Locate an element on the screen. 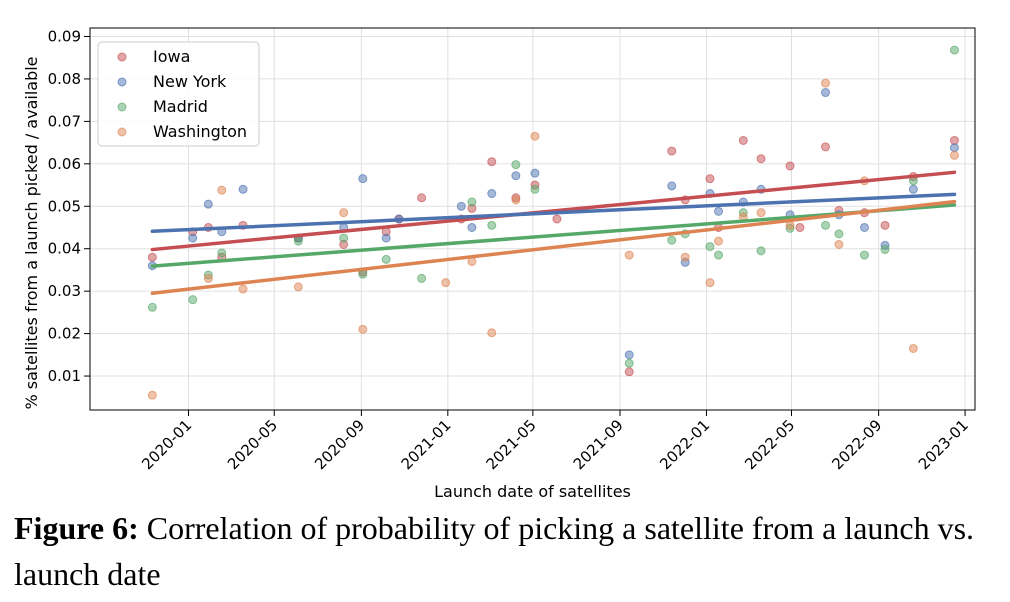 The image size is (1010, 602). legend-label-new-york: New York is located at coordinates (190, 81).